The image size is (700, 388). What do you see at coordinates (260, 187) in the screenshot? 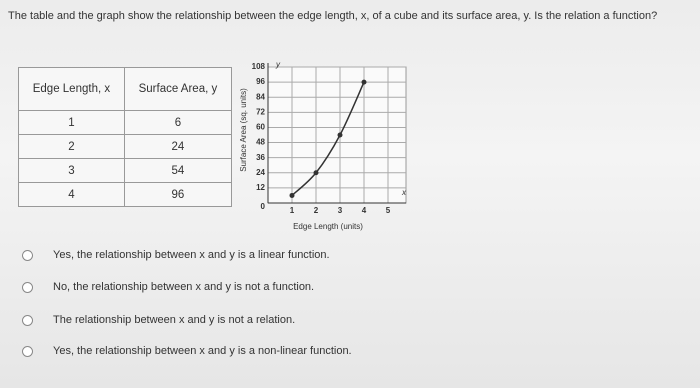
I see `y-tick-label: 12` at bounding box center [260, 187].